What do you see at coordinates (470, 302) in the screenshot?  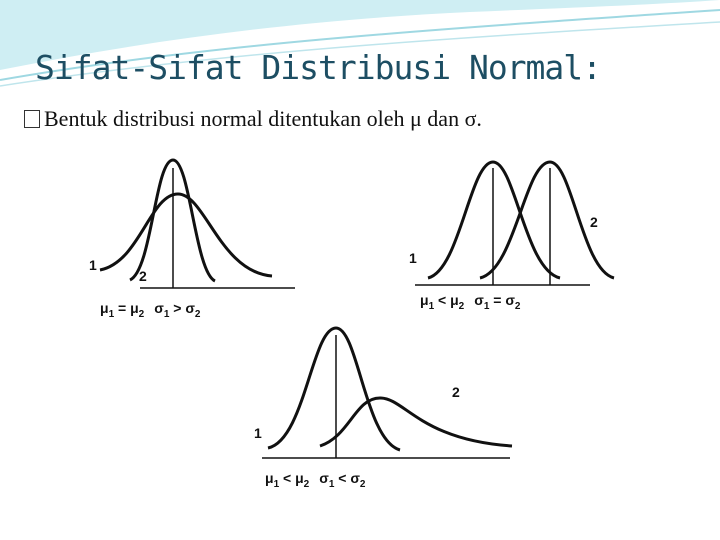 I see `caption: μ1 < μ2 σ1 = σ2` at bounding box center [470, 302].